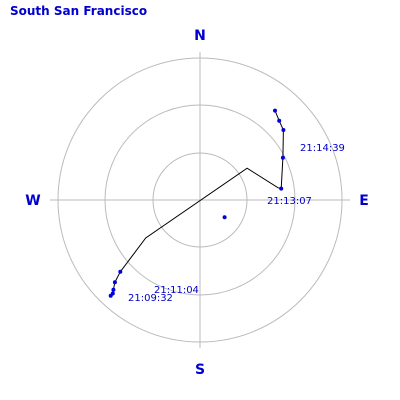  What do you see at coordinates (78, 11) in the screenshot?
I see `chart-title: South San Francisco` at bounding box center [78, 11].